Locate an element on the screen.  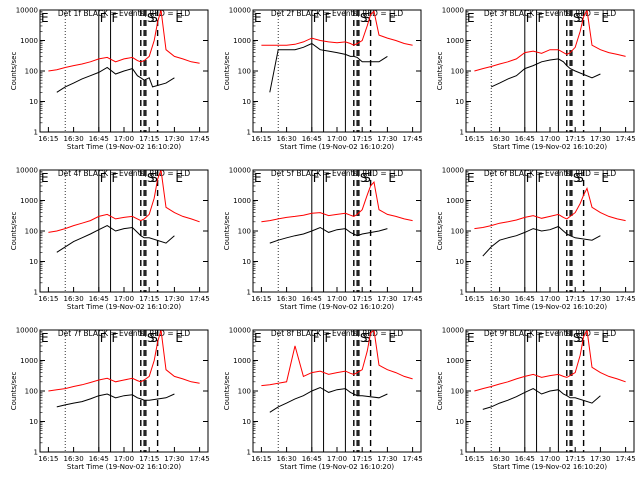
chart-title: Det 5f BLACK = Events, RED = LLD is located at coordinates (337, 173).